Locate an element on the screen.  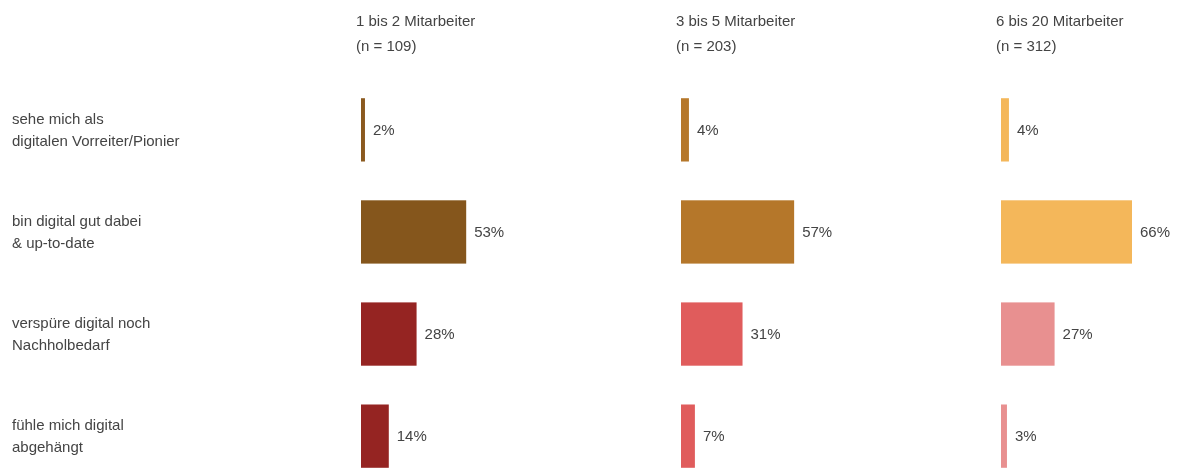
data-label: 31% is located at coordinates (765, 334).